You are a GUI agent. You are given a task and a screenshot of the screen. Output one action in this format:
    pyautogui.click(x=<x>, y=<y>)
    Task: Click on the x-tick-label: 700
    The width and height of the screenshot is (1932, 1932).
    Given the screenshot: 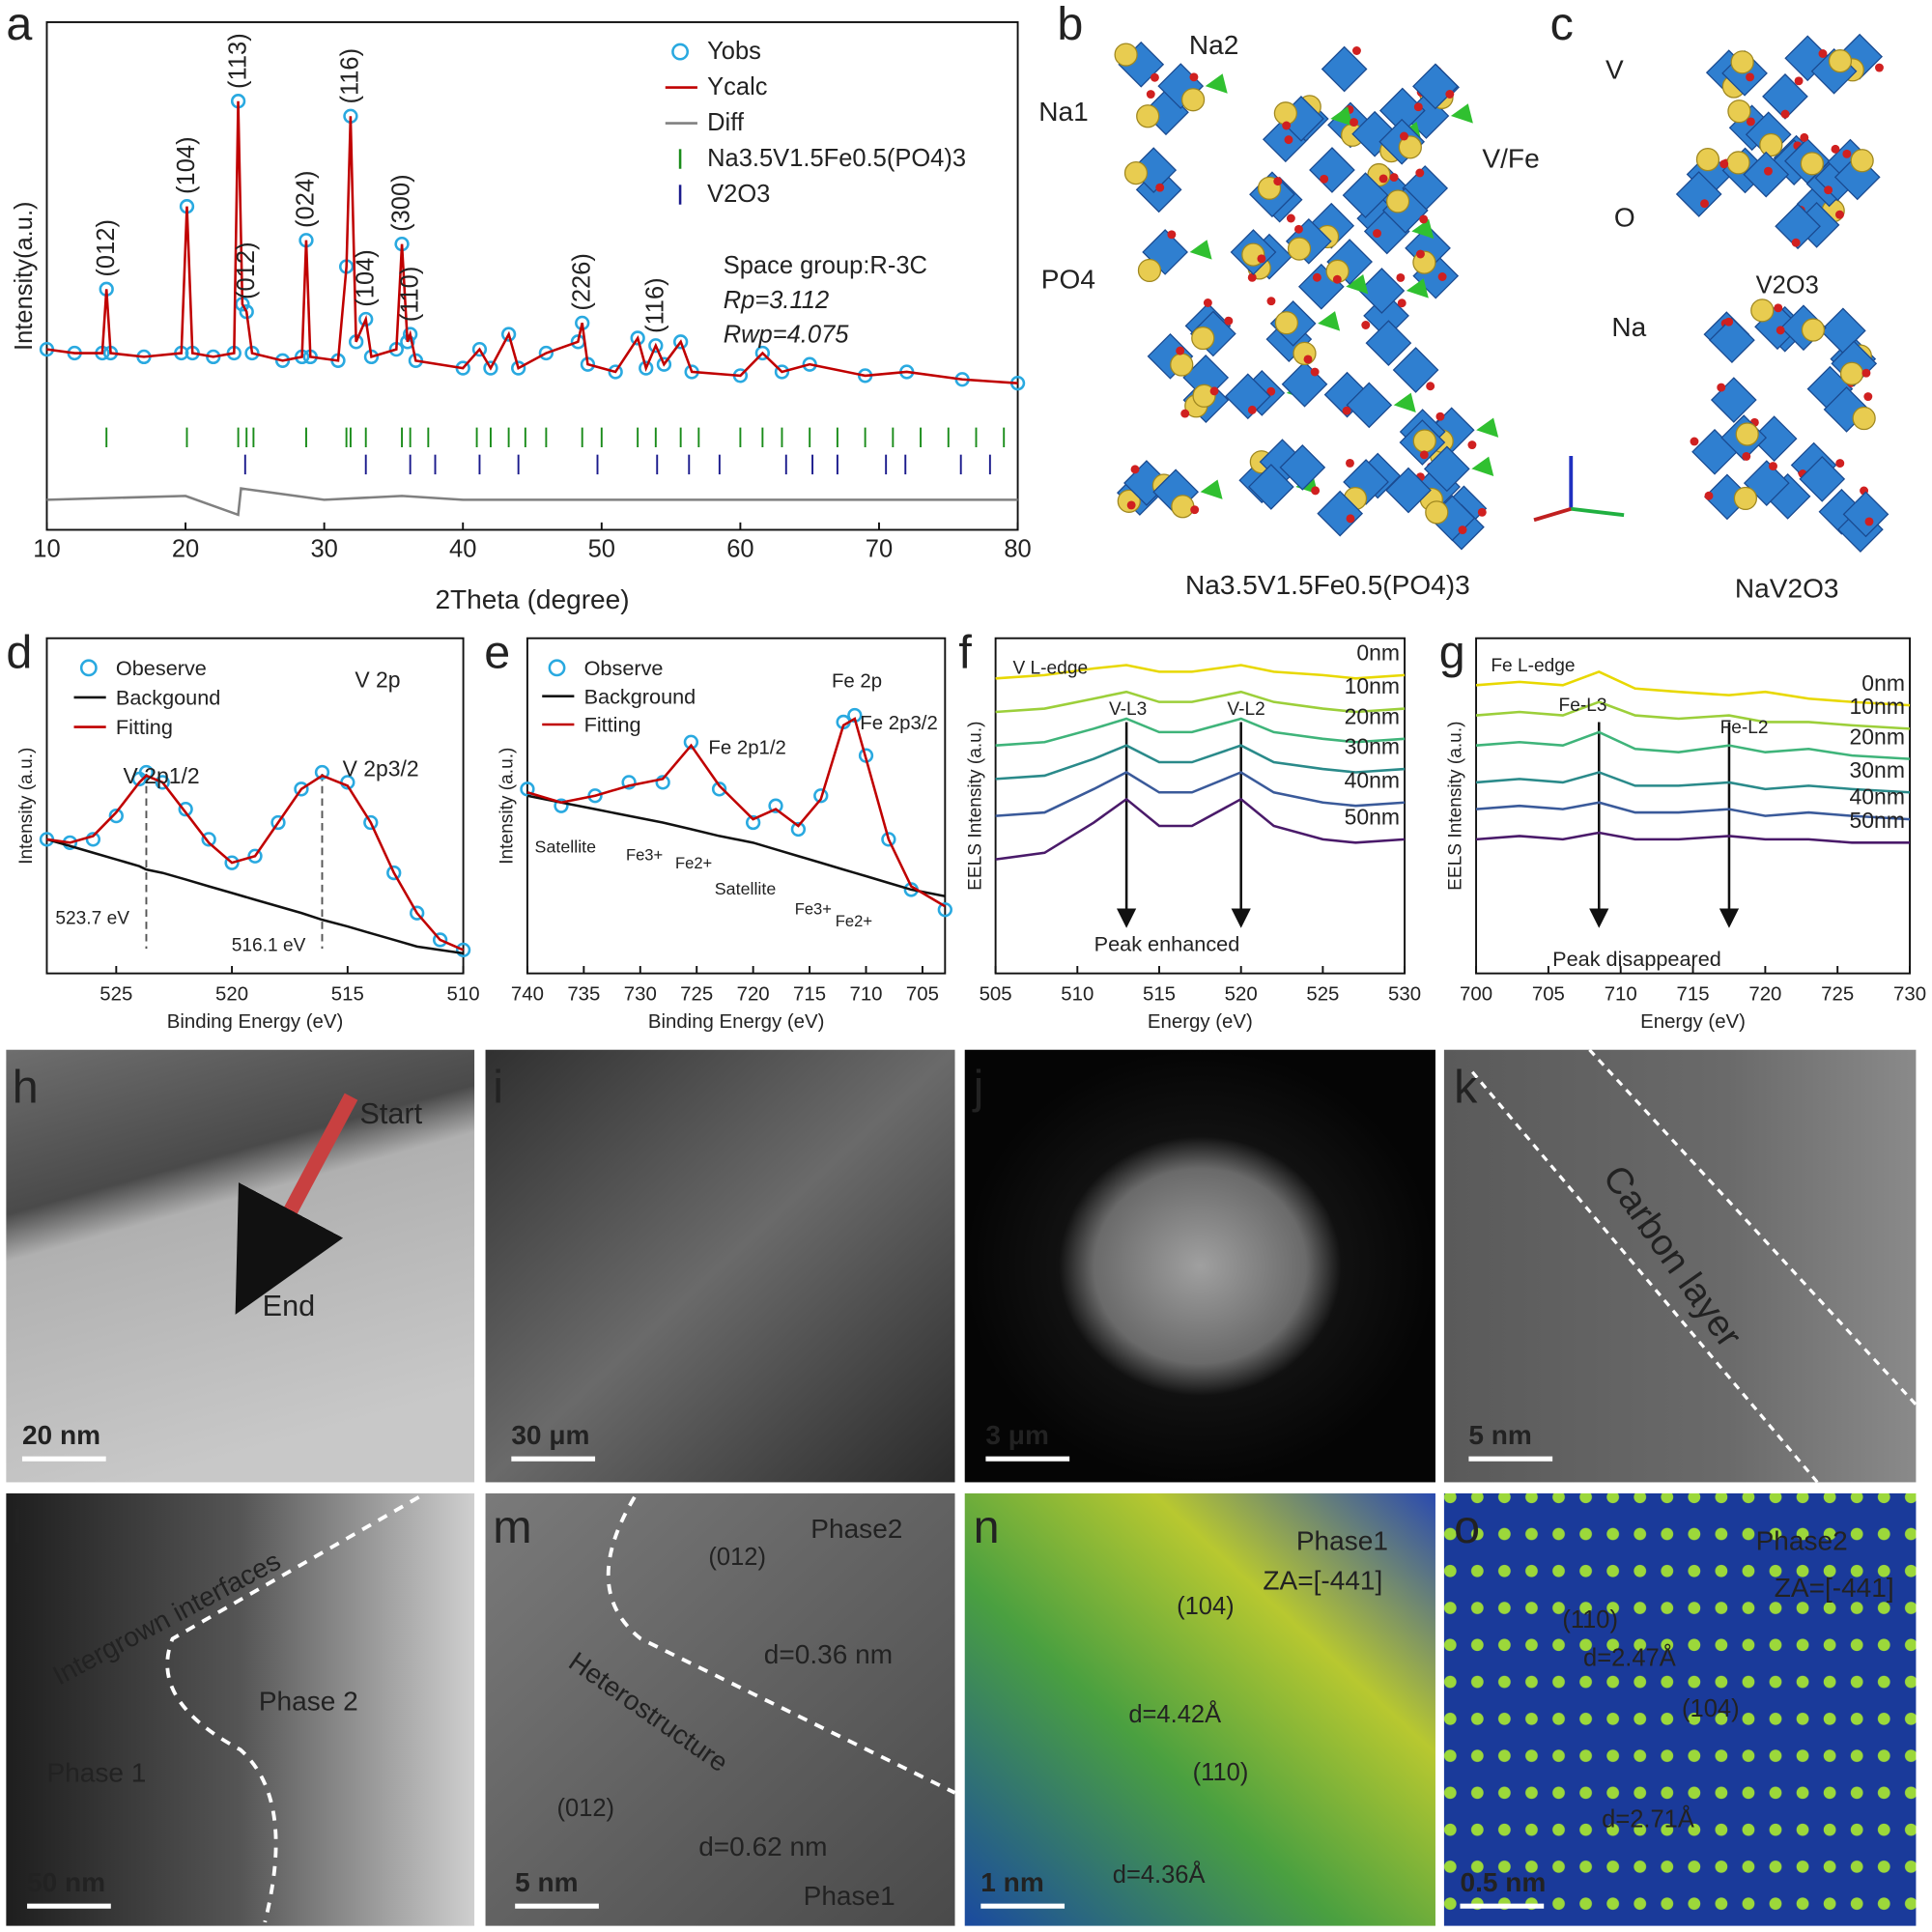 What is the action you would take?
    pyautogui.click(x=1476, y=995)
    